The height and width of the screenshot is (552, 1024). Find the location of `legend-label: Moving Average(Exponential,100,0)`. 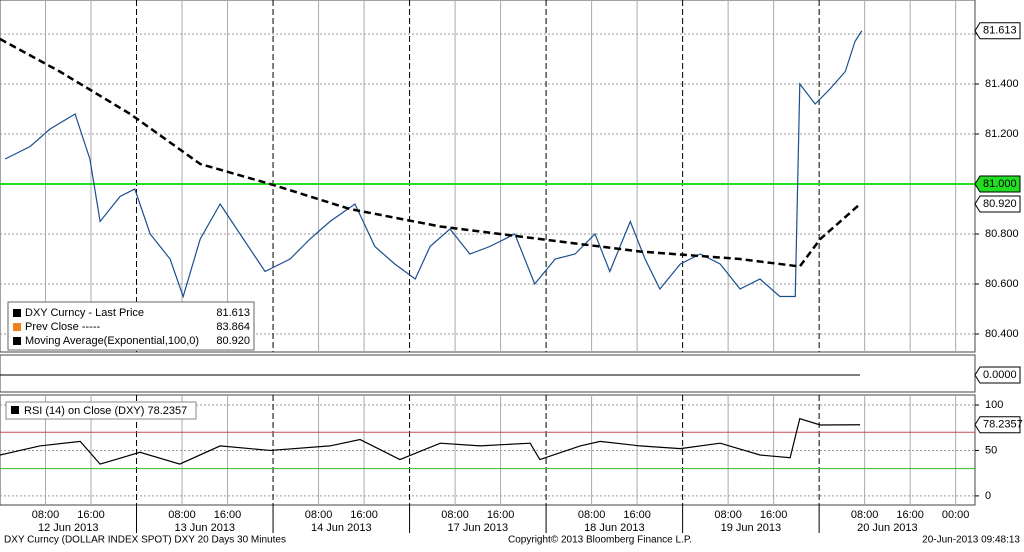

legend-label: Moving Average(Exponential,100,0) is located at coordinates (112, 341).